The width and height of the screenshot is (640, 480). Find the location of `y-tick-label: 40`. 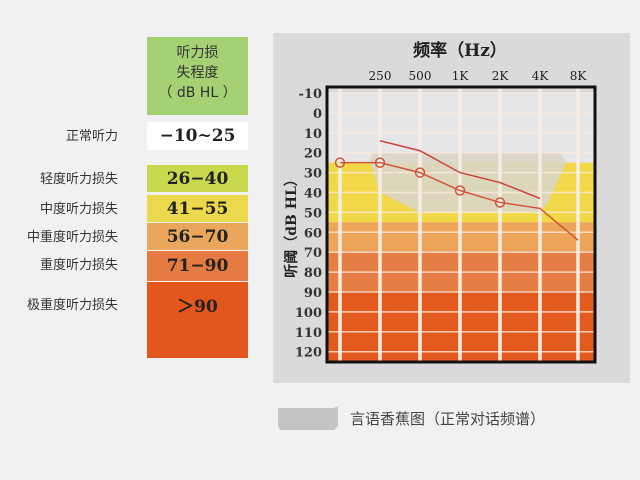

y-tick-label: 40 is located at coordinates (313, 194).